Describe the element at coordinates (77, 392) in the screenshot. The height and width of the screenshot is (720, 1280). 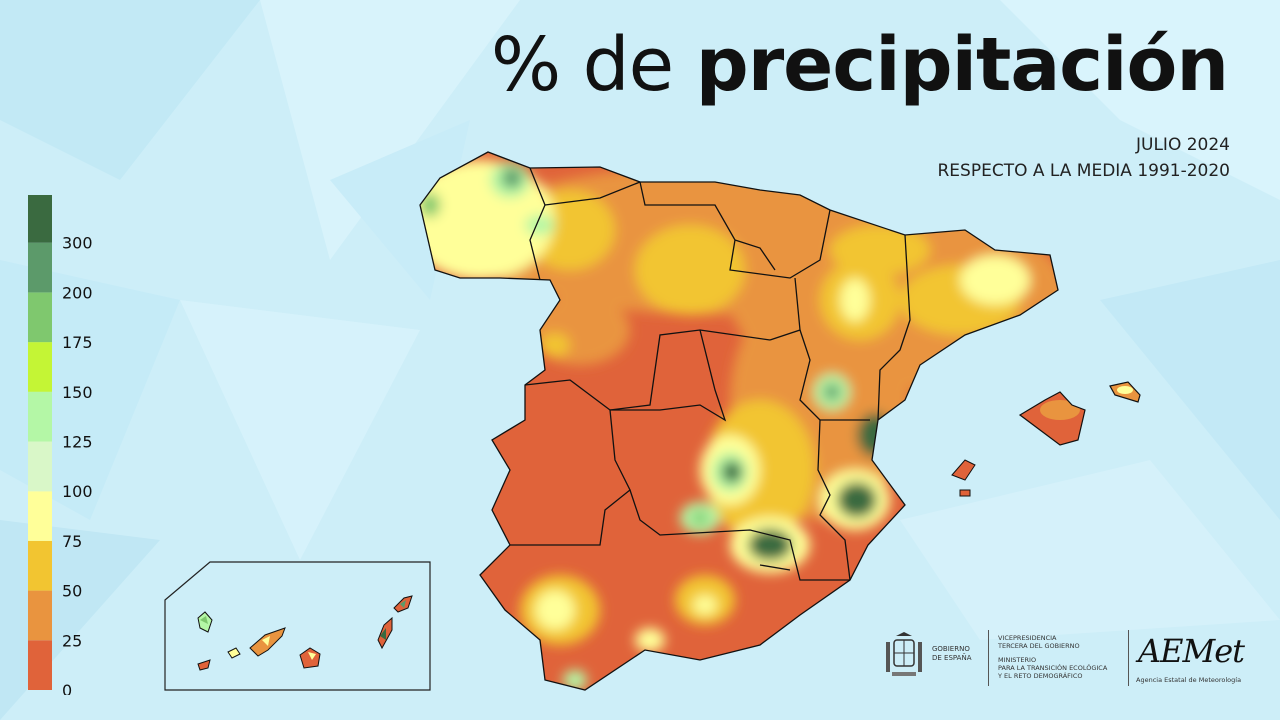
I see `legend-label: 150` at that location.